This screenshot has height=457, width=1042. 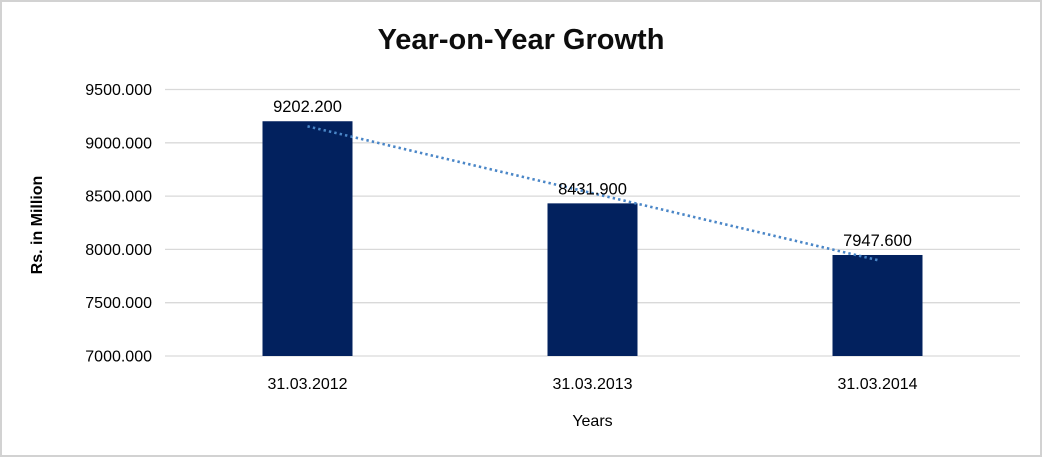 I want to click on chart-title: Year-on-Year Growth, so click(x=521, y=40).